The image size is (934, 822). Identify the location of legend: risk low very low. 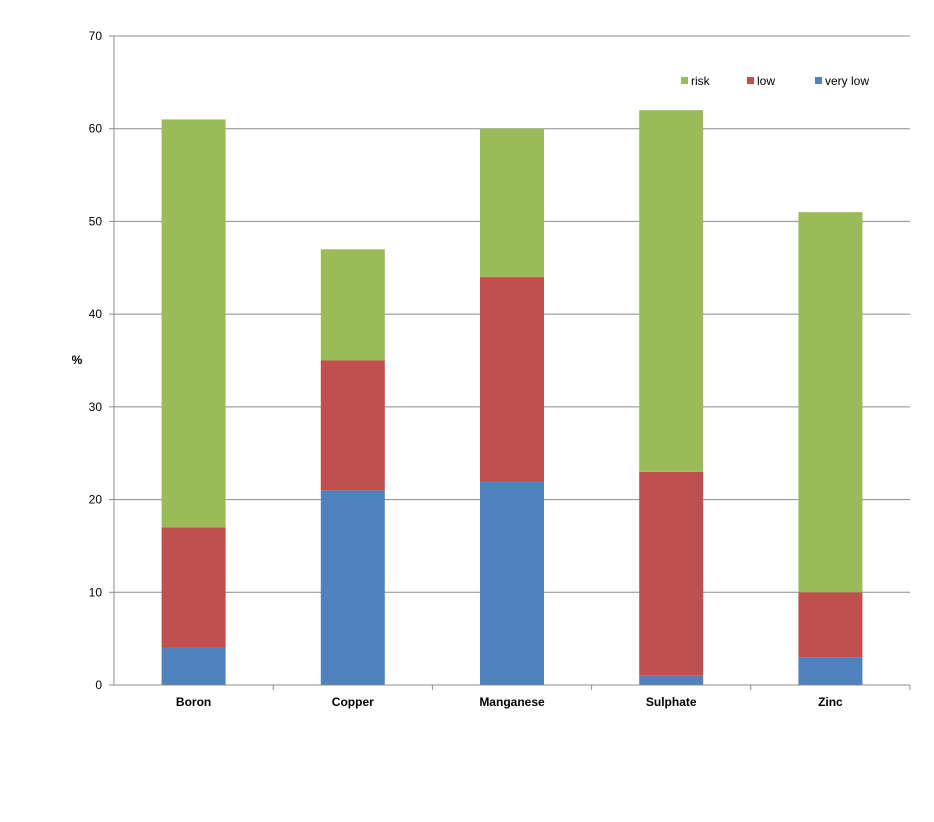
(775, 81).